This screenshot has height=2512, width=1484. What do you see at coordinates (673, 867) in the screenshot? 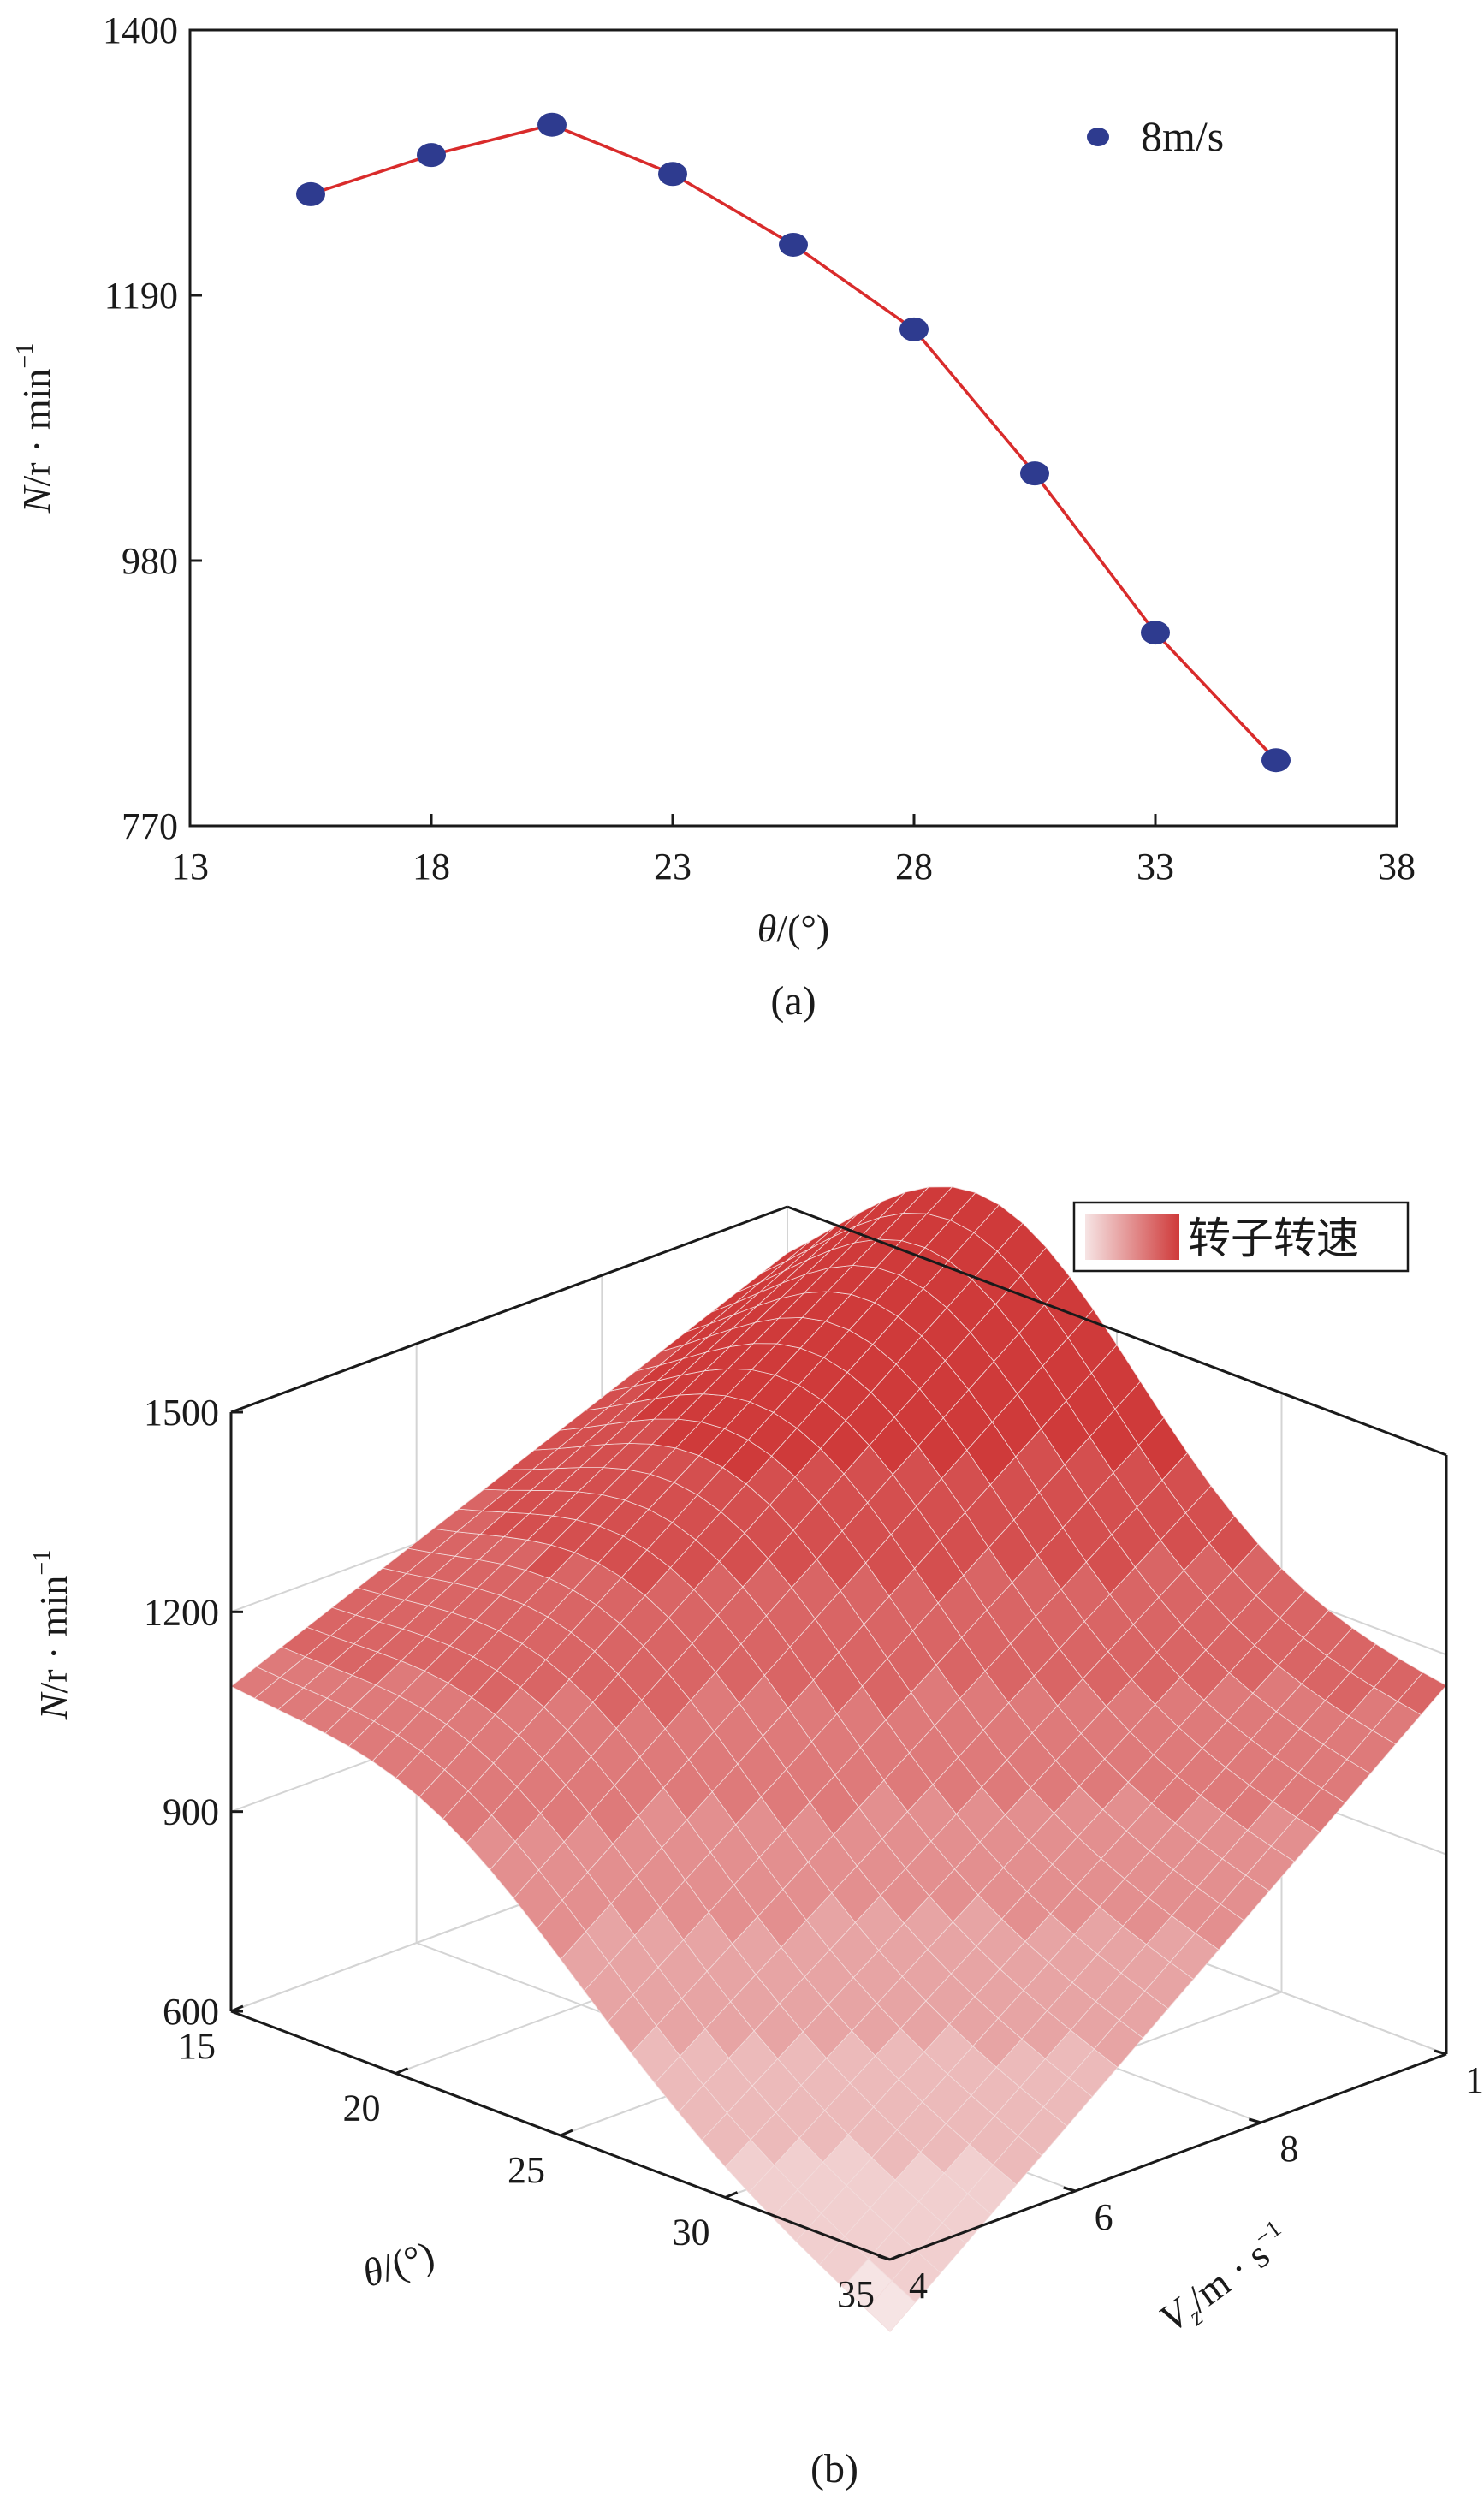
I see `x-tick-label: 23` at bounding box center [673, 867].